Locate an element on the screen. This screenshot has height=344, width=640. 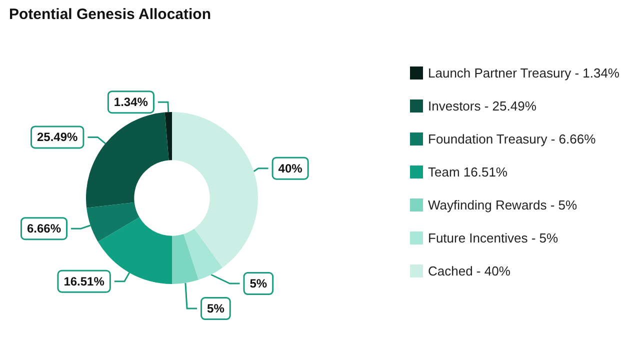
data-label: 16.51% is located at coordinates (84, 281).